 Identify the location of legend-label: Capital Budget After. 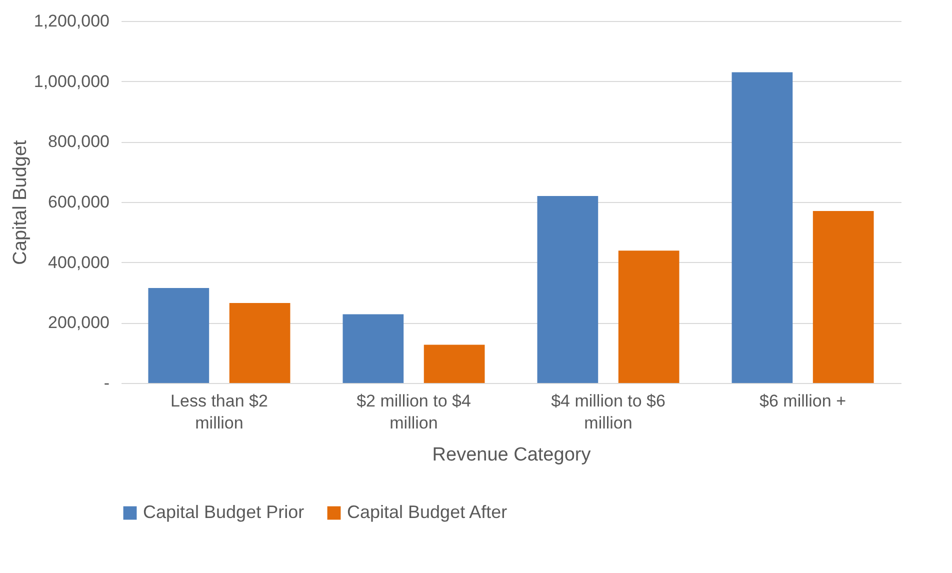
(427, 512).